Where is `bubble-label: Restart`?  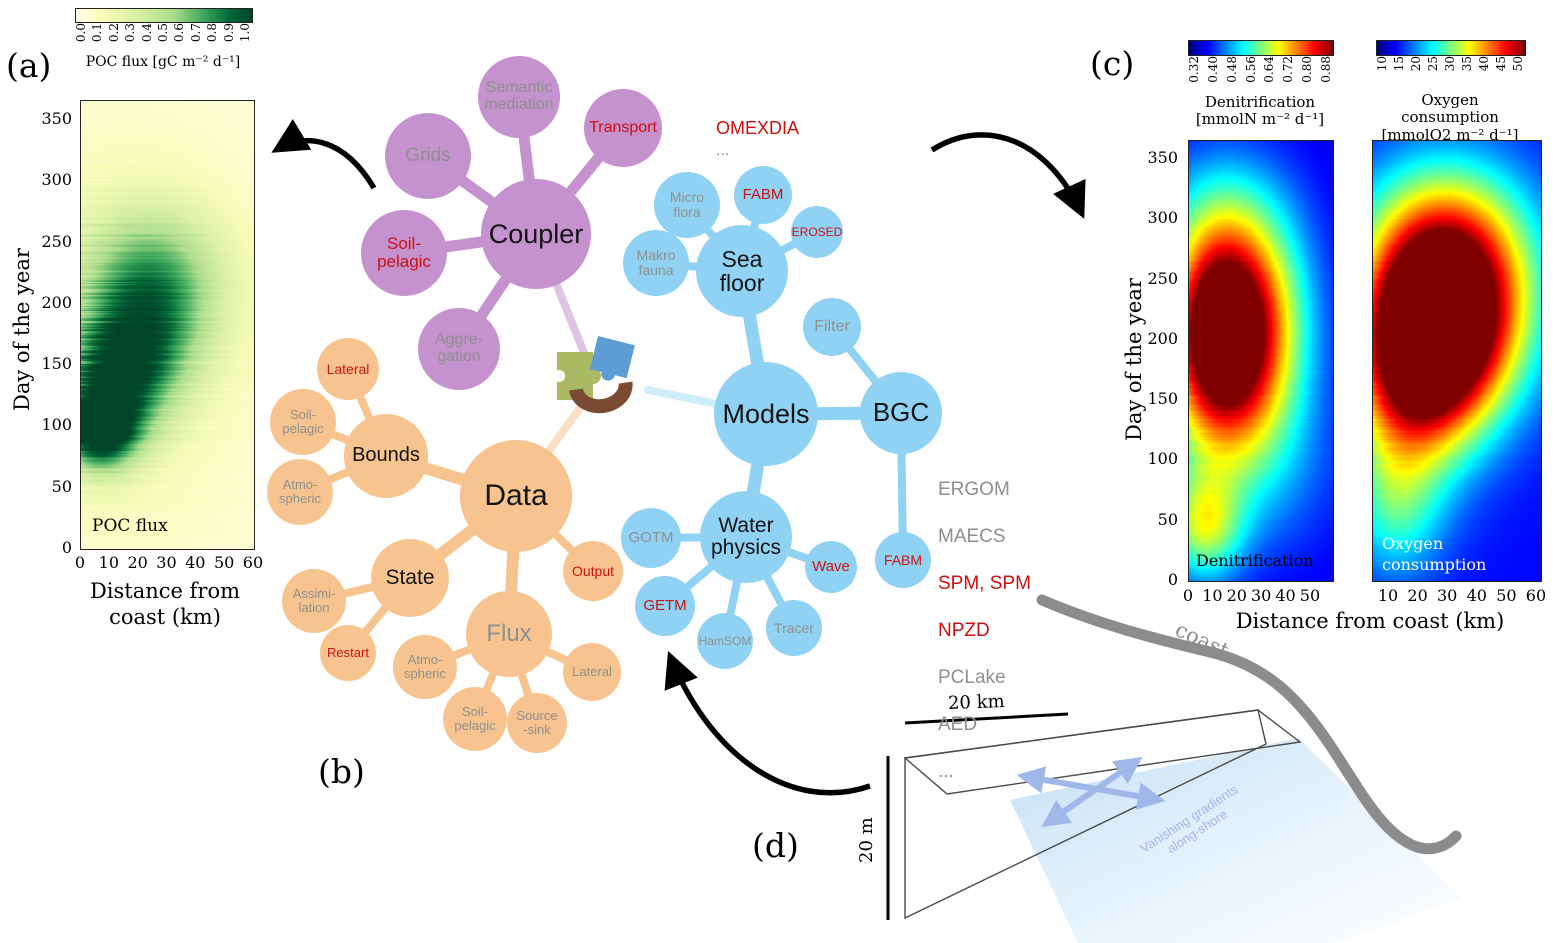 bubble-label: Restart is located at coordinates (348, 653).